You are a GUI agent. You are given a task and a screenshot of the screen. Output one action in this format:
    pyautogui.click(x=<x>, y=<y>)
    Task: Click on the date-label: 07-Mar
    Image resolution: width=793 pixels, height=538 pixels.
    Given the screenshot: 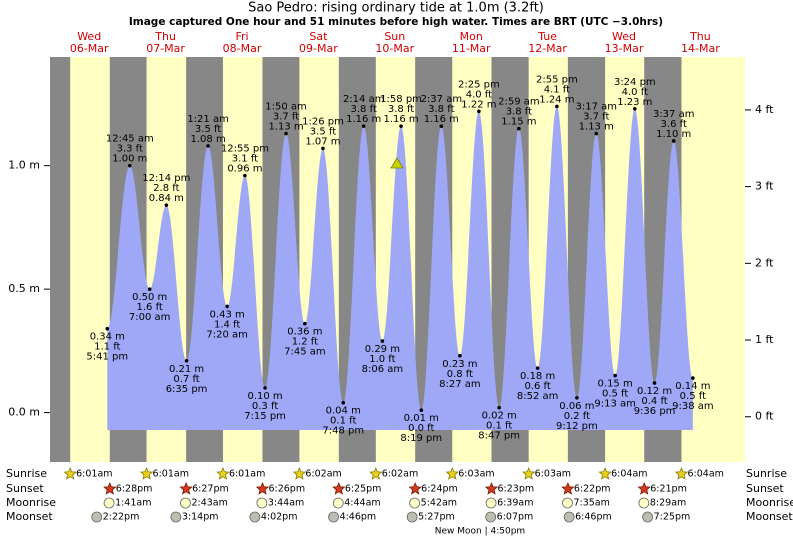 What is the action you would take?
    pyautogui.click(x=165, y=48)
    